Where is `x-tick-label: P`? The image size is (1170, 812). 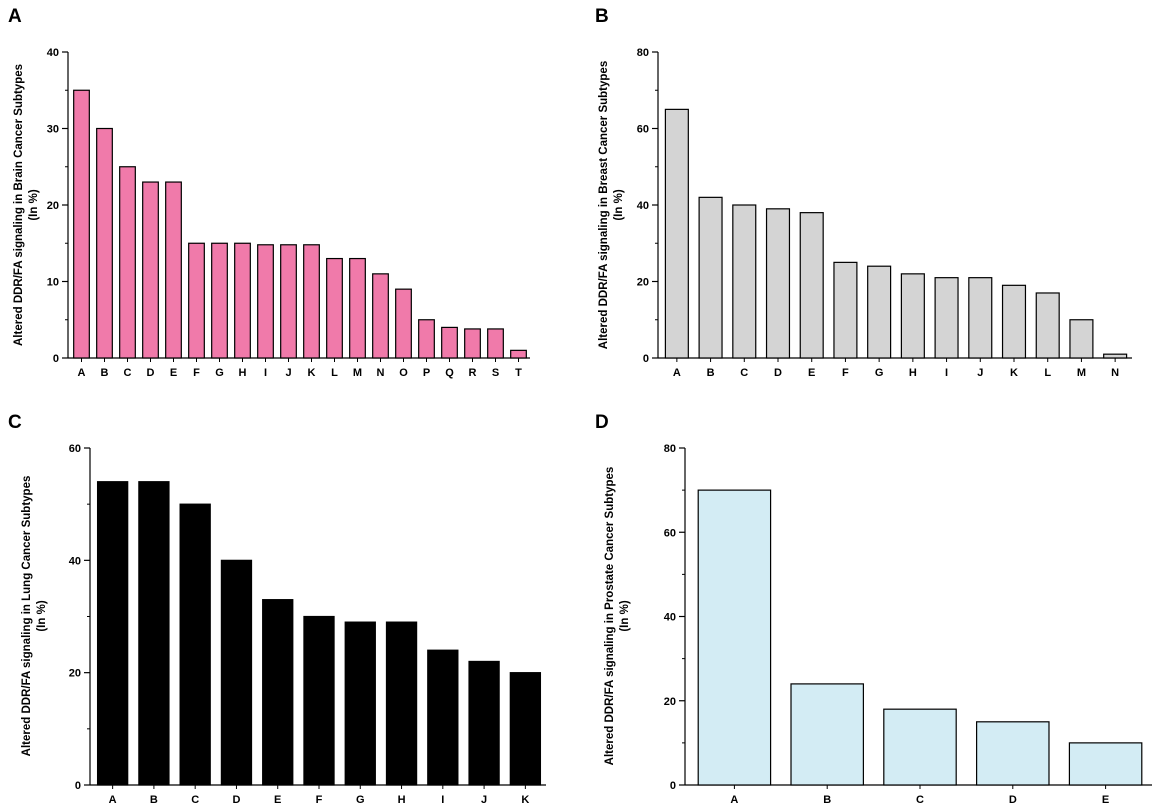 x-tick-label: P is located at coordinates (426, 373).